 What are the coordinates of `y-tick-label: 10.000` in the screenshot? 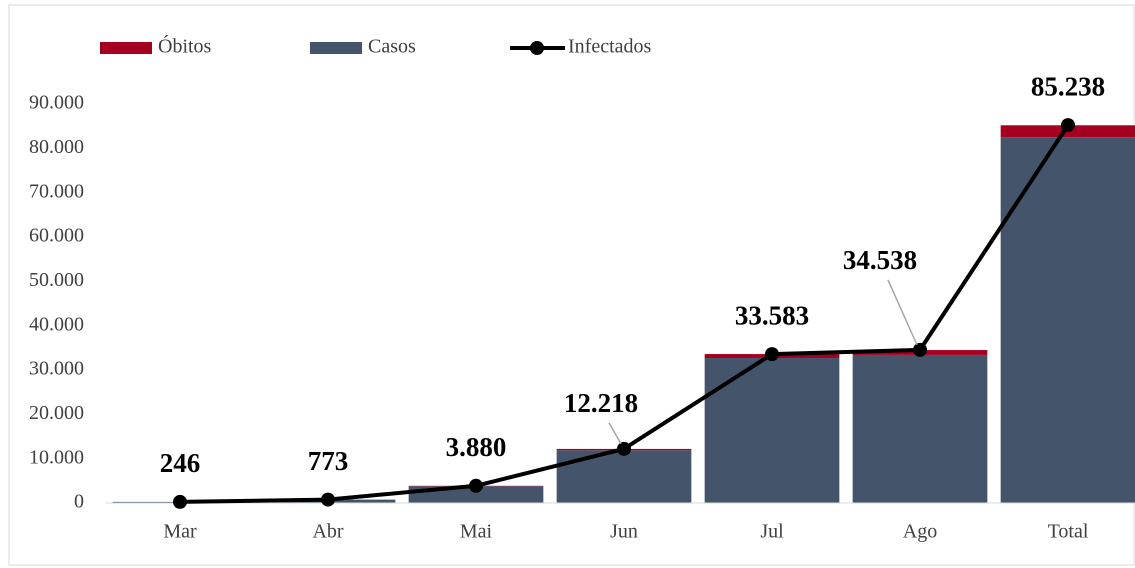 It's located at (56, 457).